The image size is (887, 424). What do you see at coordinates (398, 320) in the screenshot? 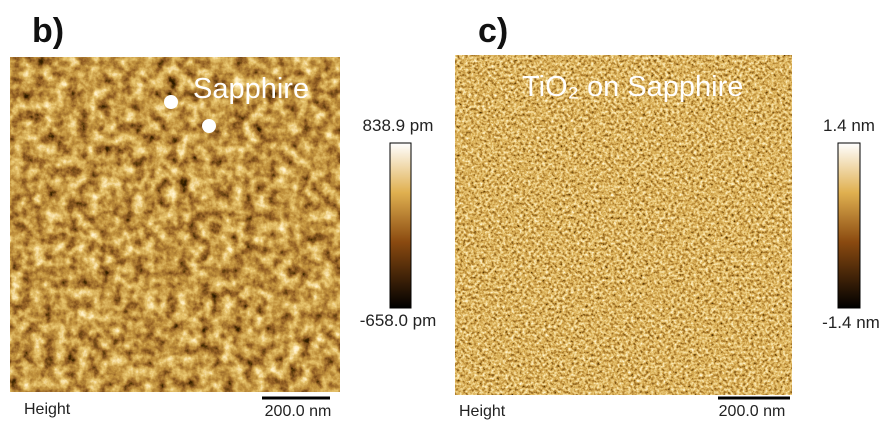
I see `colorbar-min: -658.0 pm` at bounding box center [398, 320].